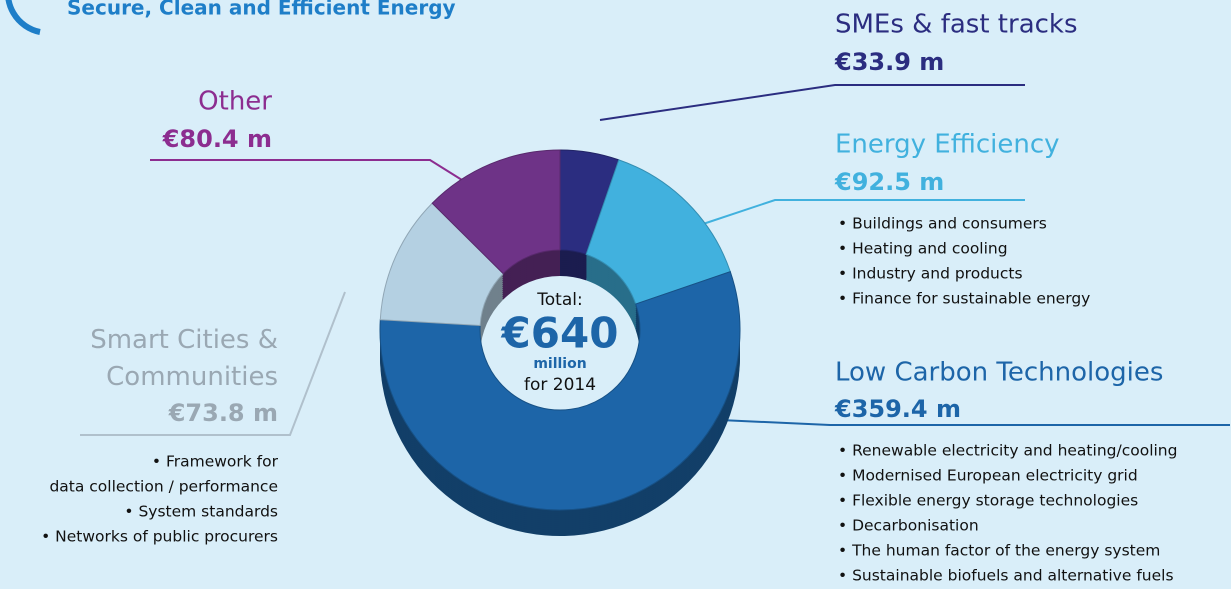 This screenshot has height=589, width=1231. Describe the element at coordinates (942, 224) in the screenshot. I see `detail-item: • Buildings and consumers` at that location.